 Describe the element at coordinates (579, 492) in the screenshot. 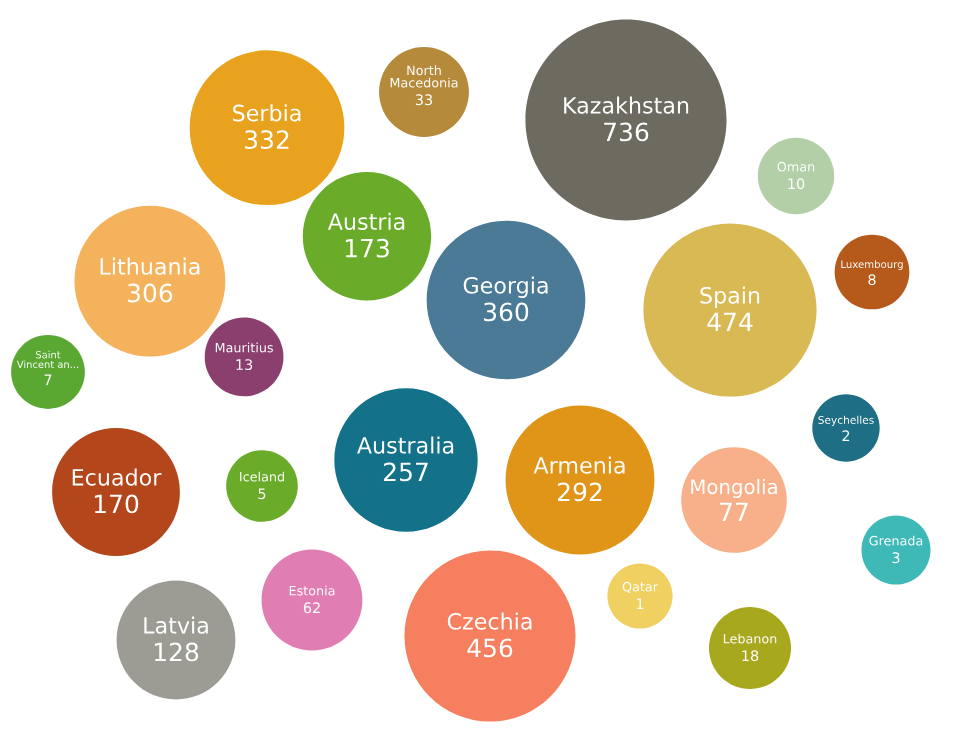

I see `data-label: 292` at that location.